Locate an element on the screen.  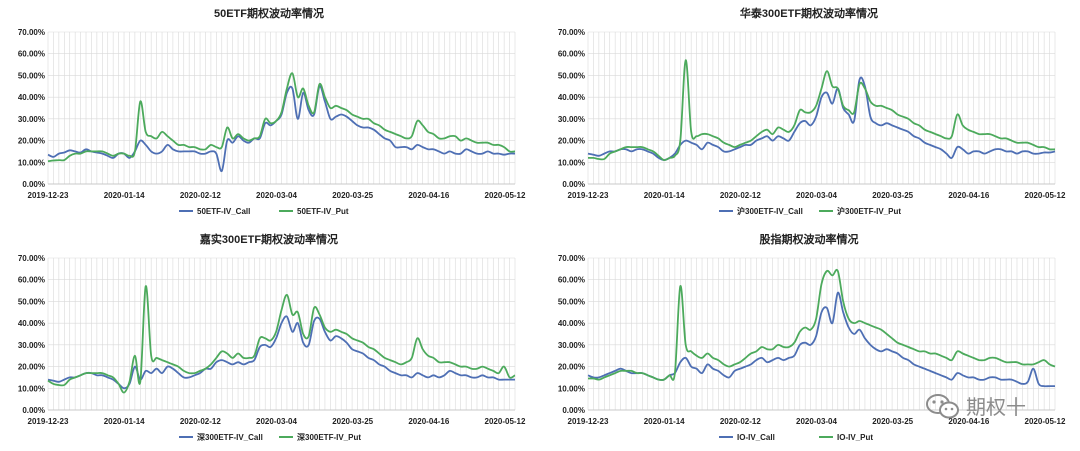
legend-label: 深300ETF-IV_Put is located at coordinates (329, 437).